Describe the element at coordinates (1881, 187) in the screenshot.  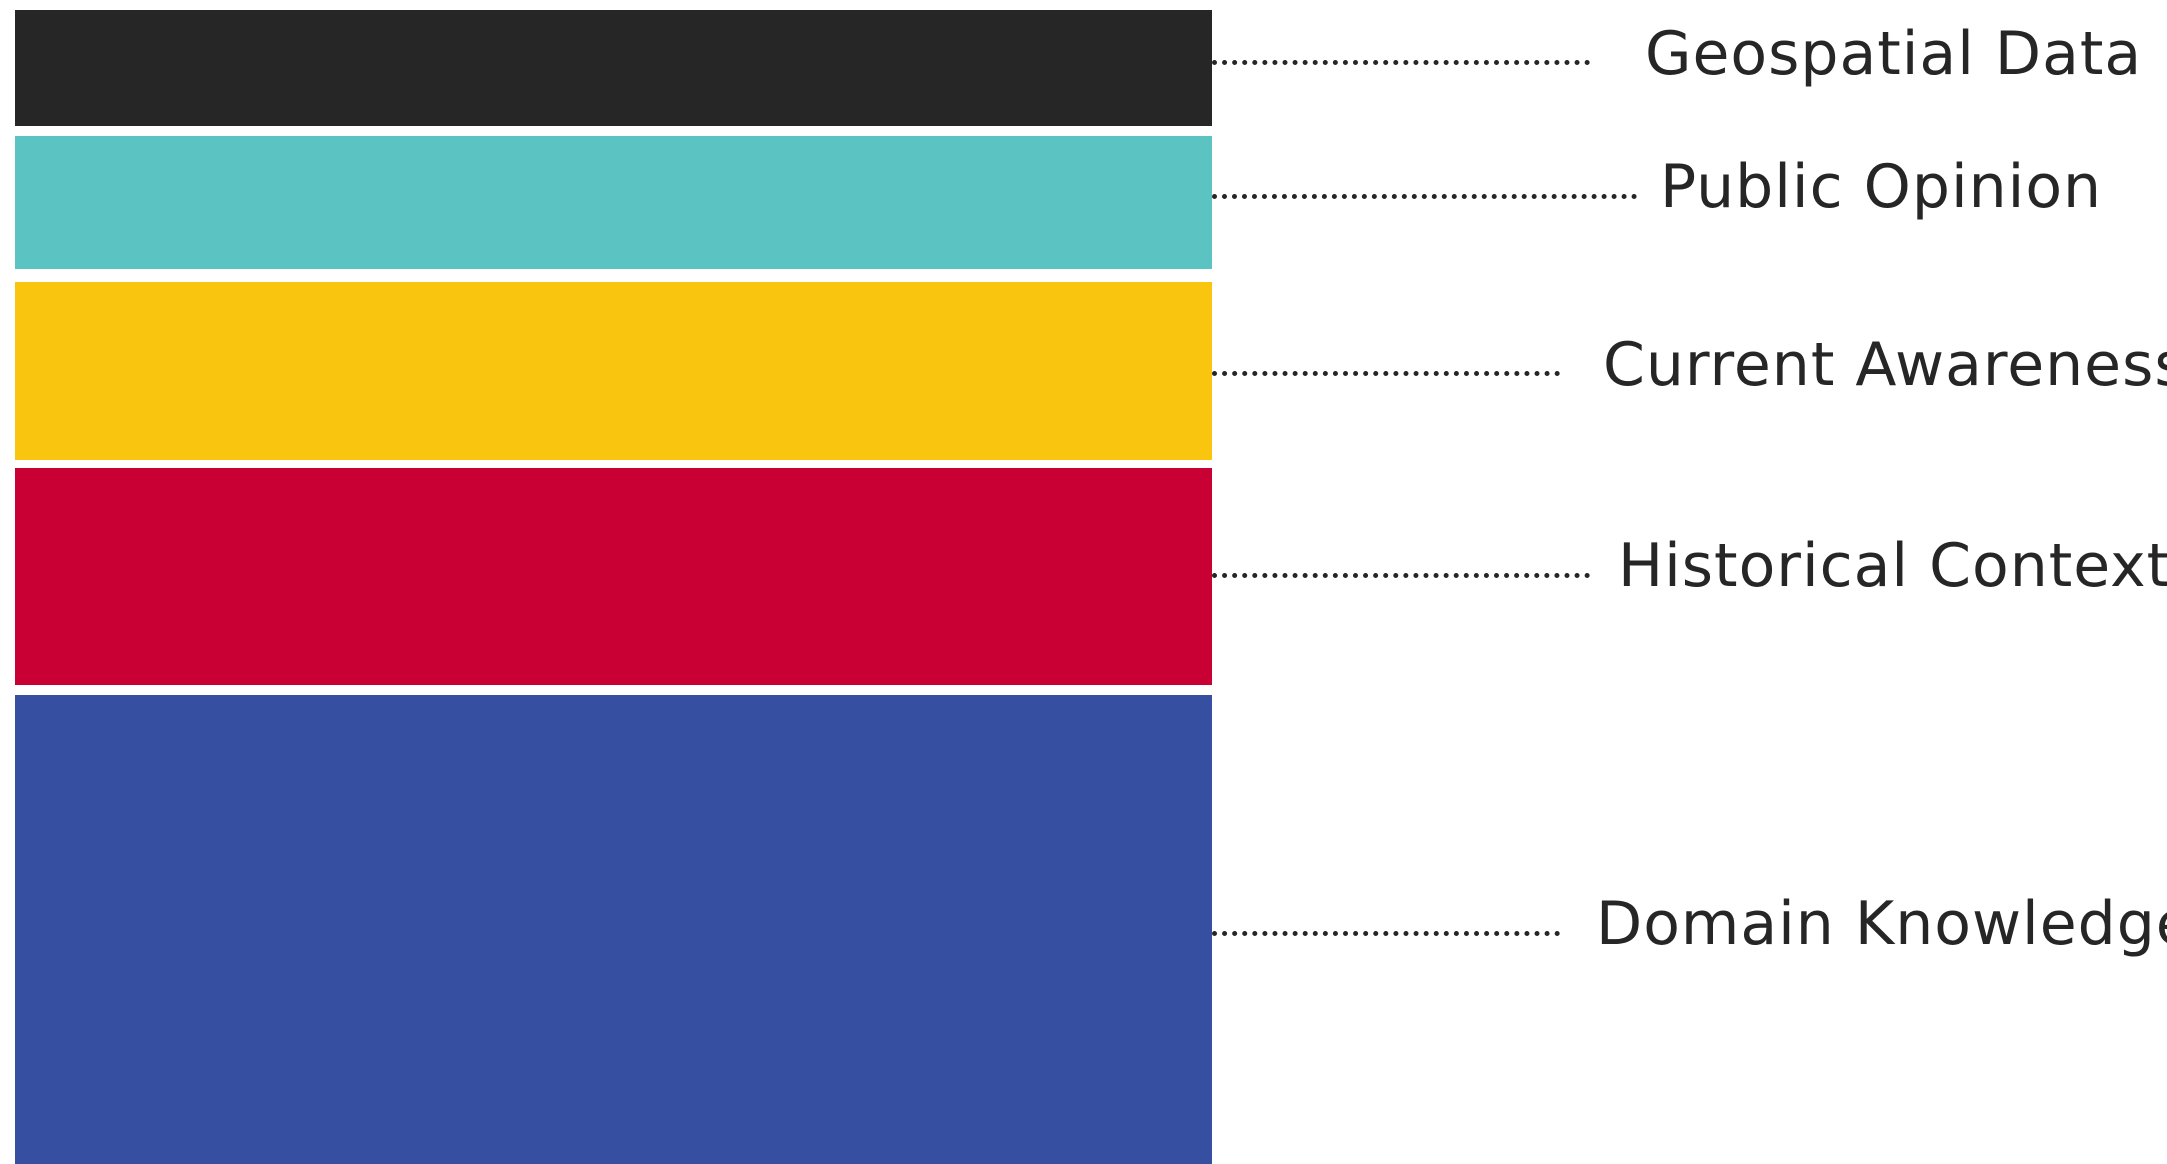
I see `layer-label-public-opinion: Public Opinion` at that location.